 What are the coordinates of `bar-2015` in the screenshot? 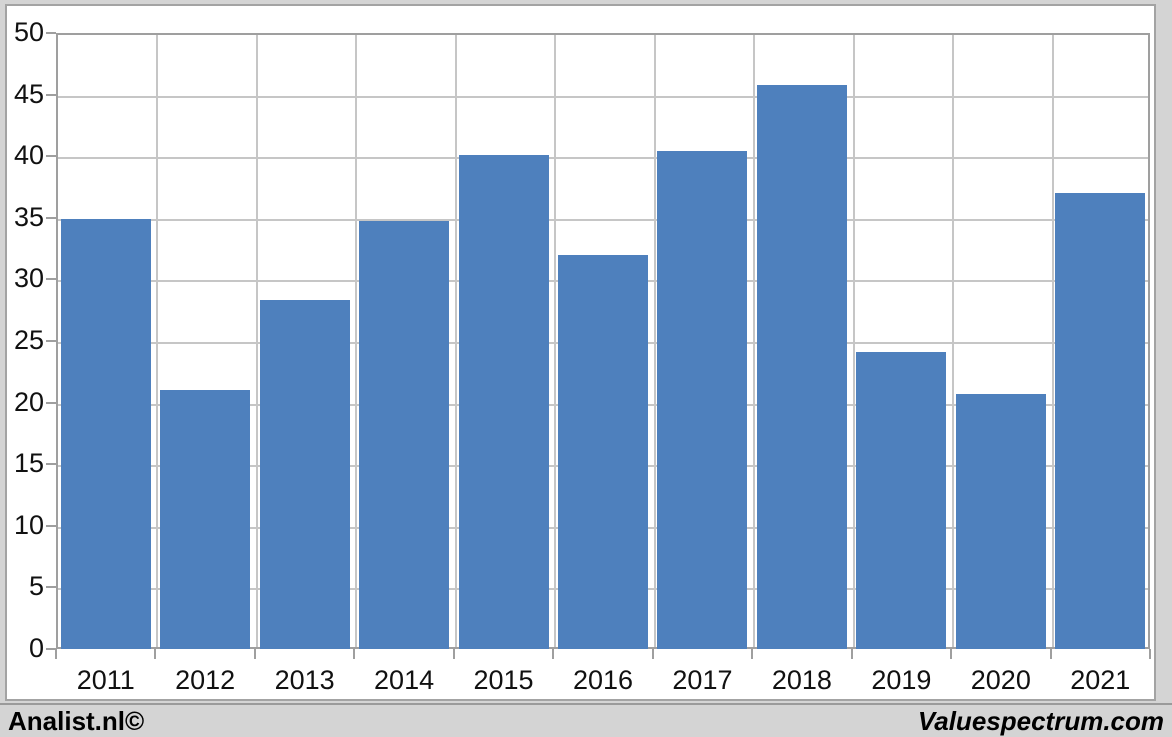 It's located at (503, 401).